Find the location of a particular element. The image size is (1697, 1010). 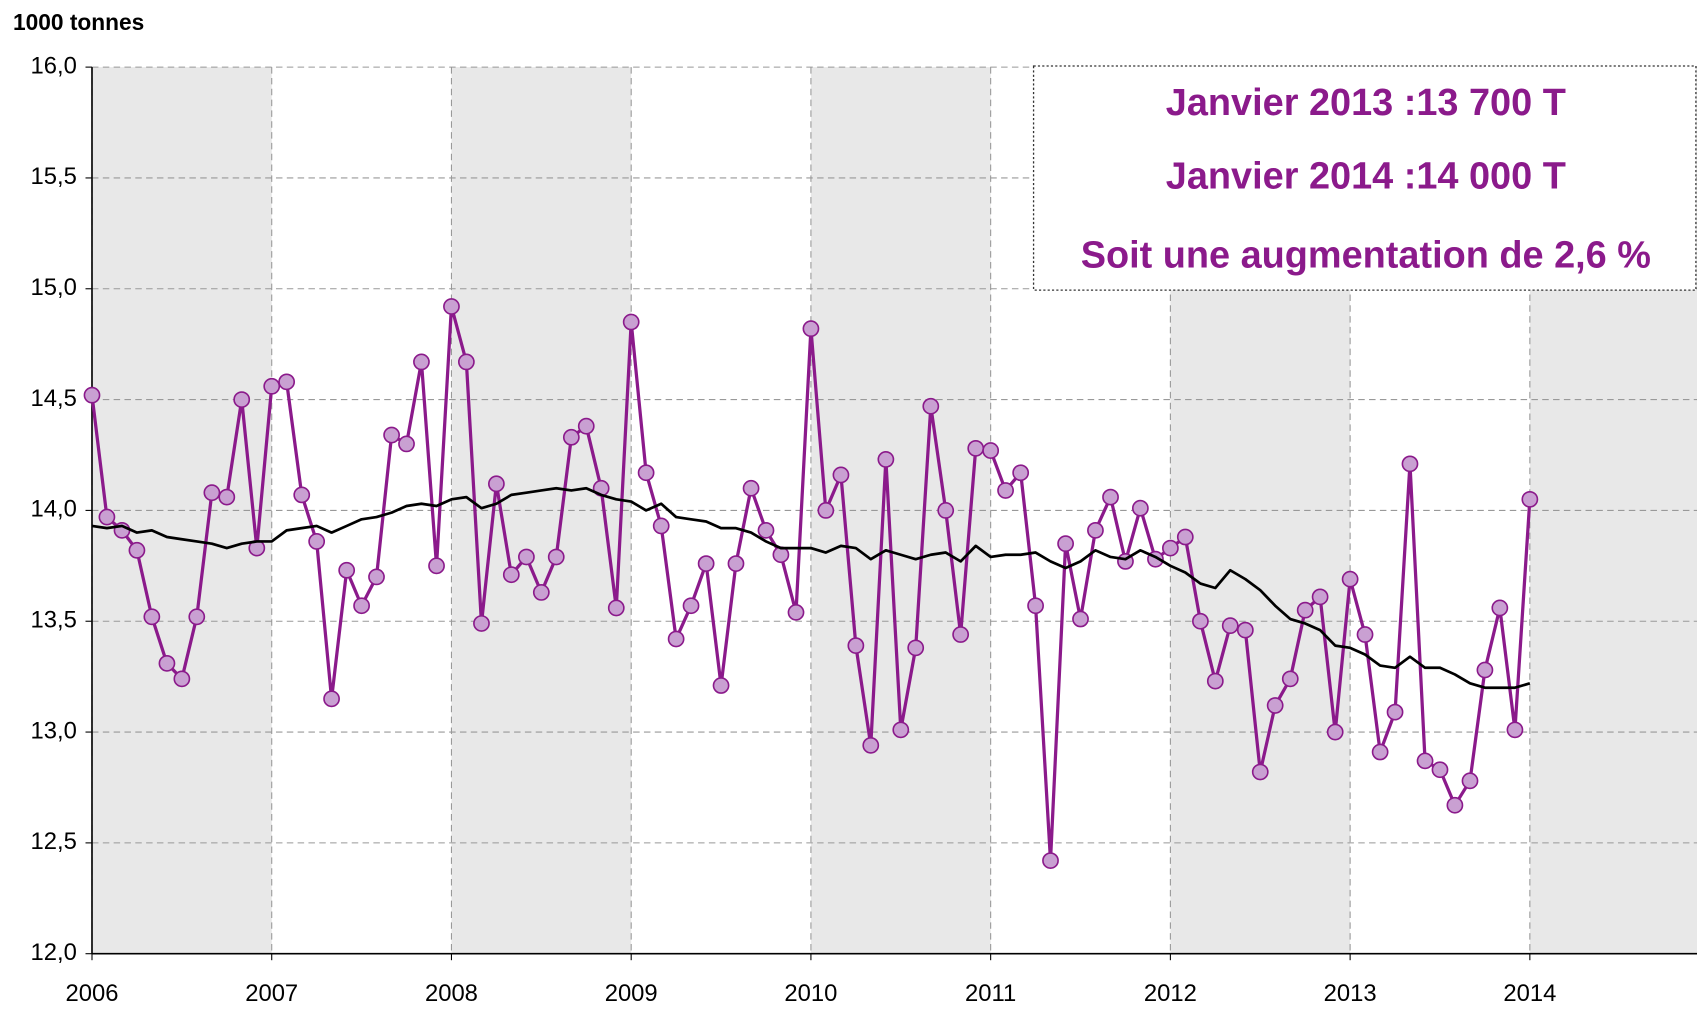

annotation: Janvier 2014 :14 000 T is located at coordinates (1366, 177).